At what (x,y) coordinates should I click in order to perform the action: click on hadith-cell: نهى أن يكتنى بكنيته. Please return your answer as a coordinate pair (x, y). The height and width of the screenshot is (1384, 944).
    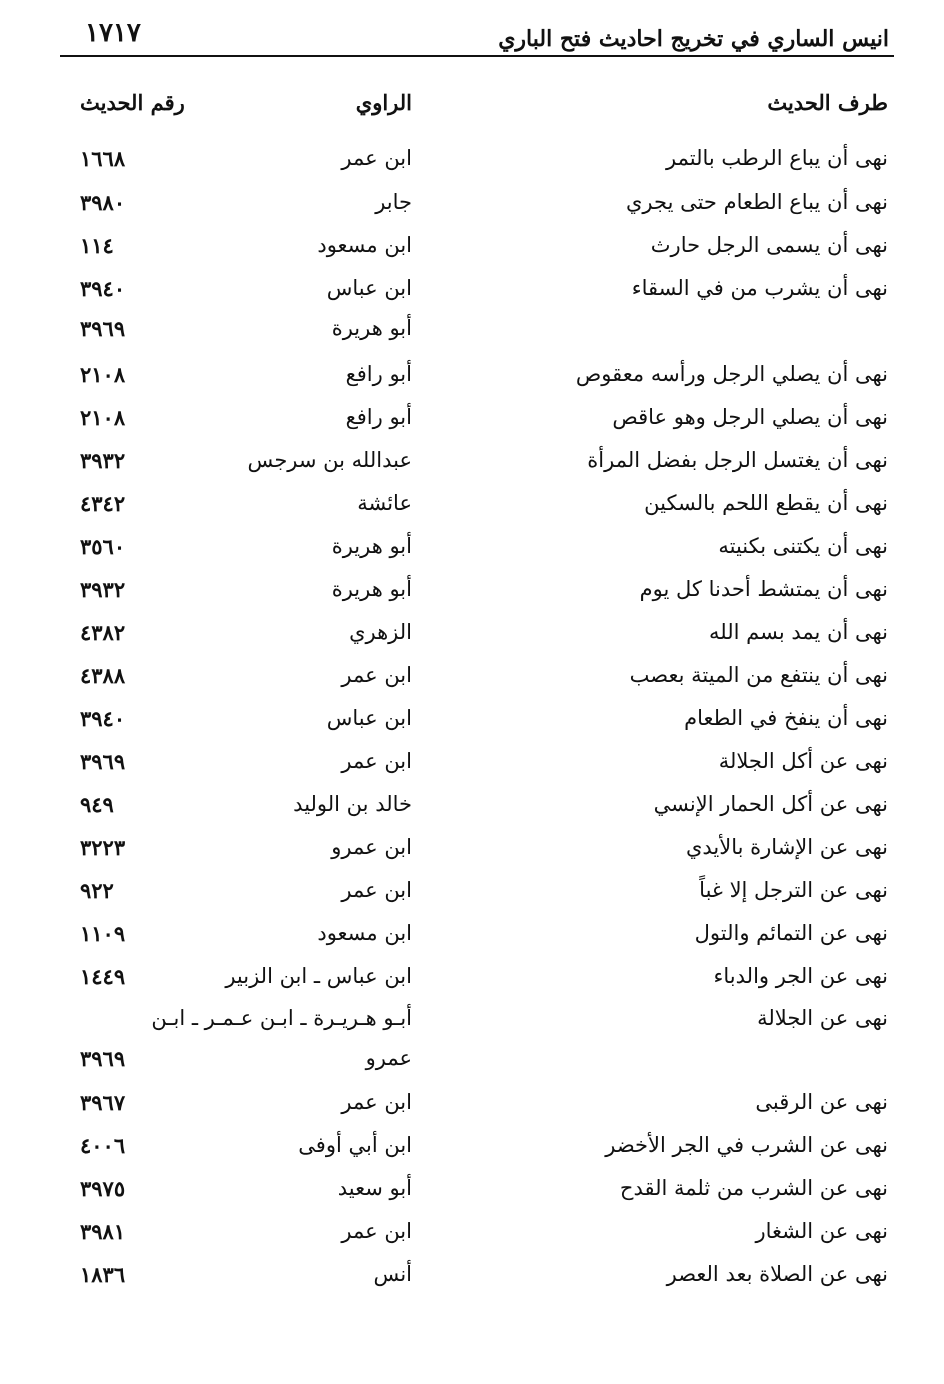
    Looking at the image, I should click on (803, 546).